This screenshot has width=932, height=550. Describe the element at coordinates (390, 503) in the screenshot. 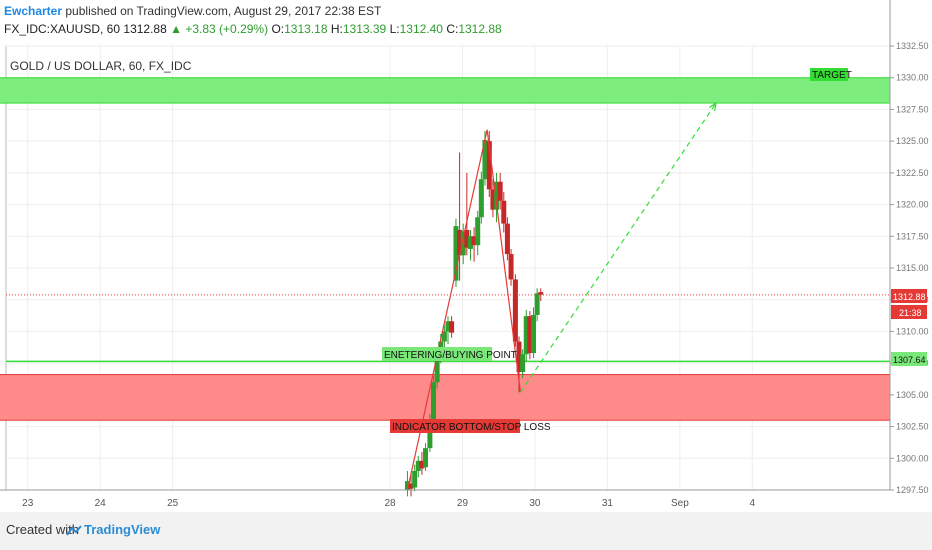

I see `x-tick-label: 28` at that location.